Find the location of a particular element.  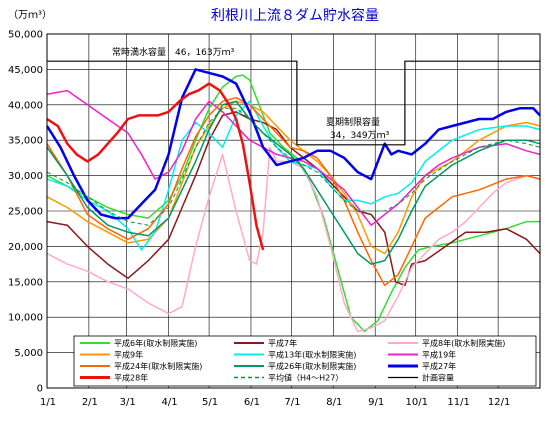

legend-box is located at coordinates (305, 361).